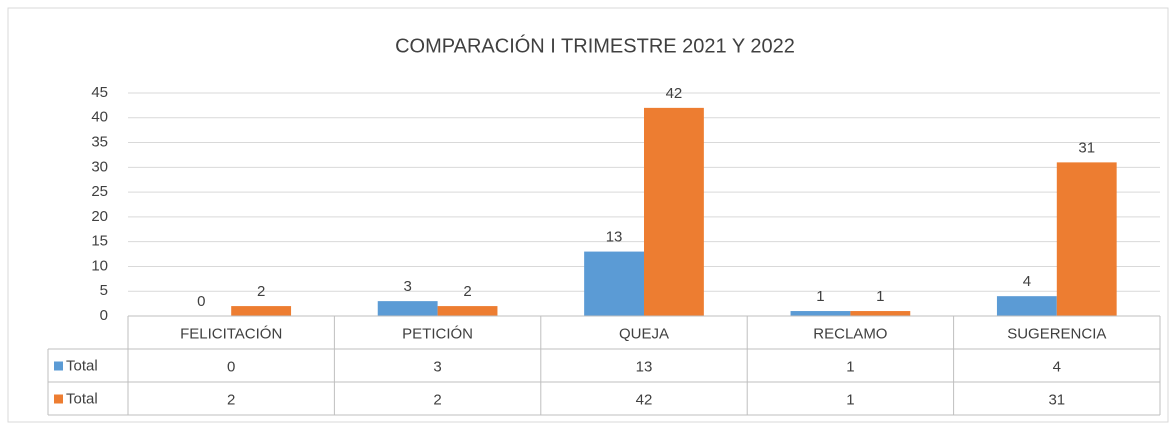 The height and width of the screenshot is (424, 1172). I want to click on table-cell: 42, so click(644, 399).